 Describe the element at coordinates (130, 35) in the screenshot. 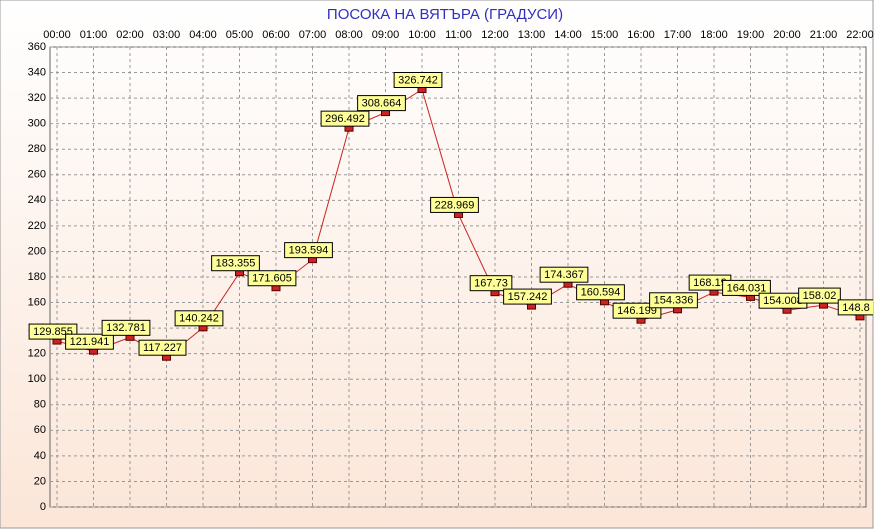

I see `x-tick-label: 02:00` at that location.